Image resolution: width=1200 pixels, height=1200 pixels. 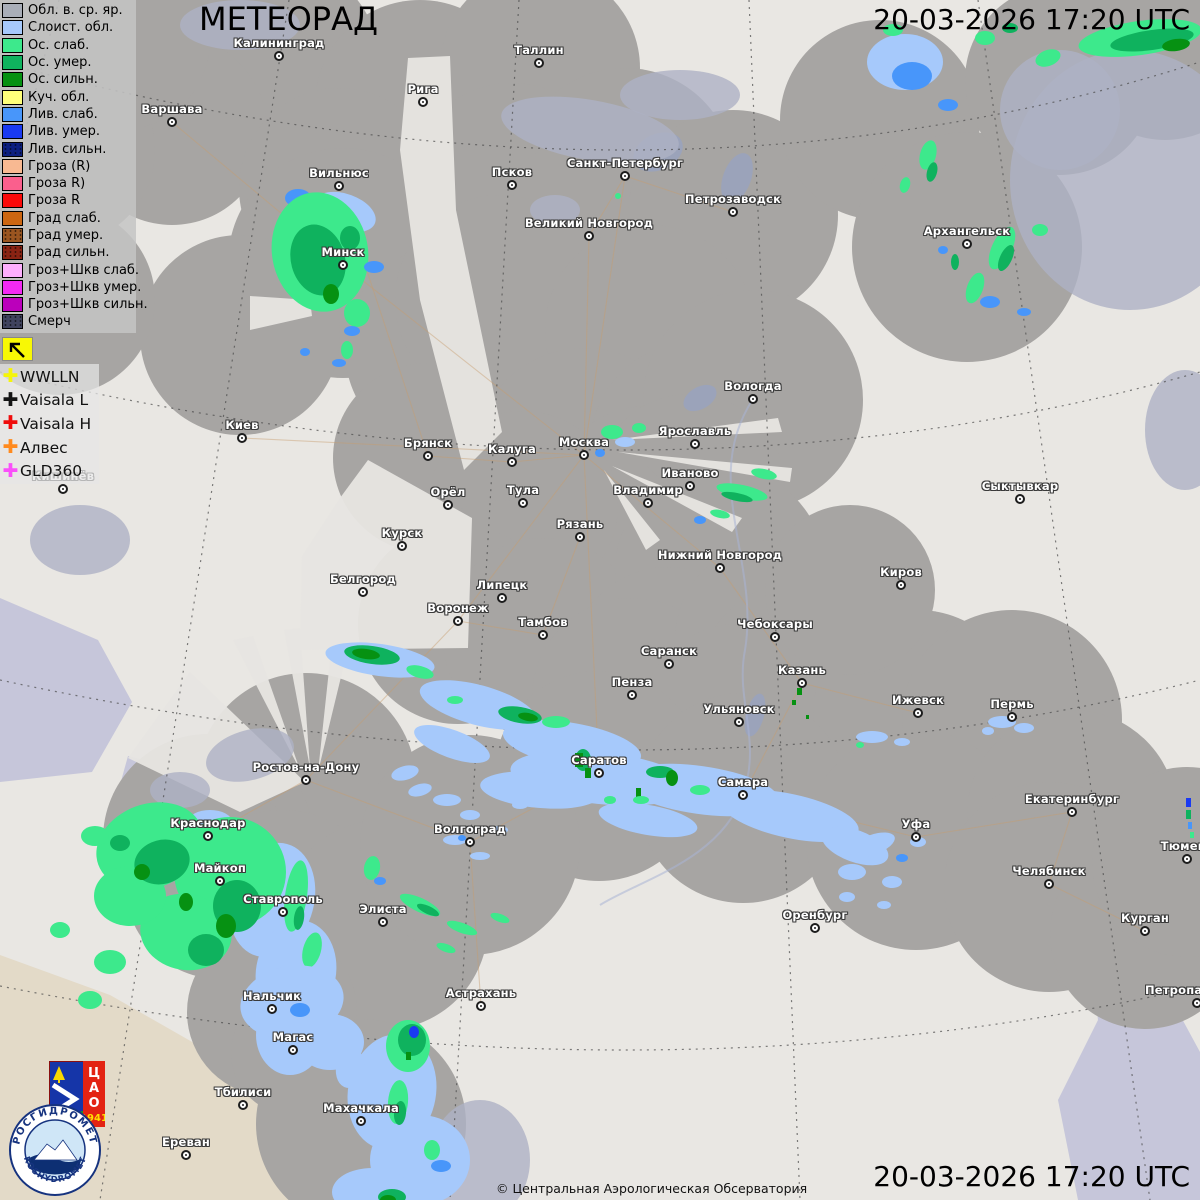 What do you see at coordinates (695, 431) in the screenshot?
I see `city-label: Ярославль` at bounding box center [695, 431].